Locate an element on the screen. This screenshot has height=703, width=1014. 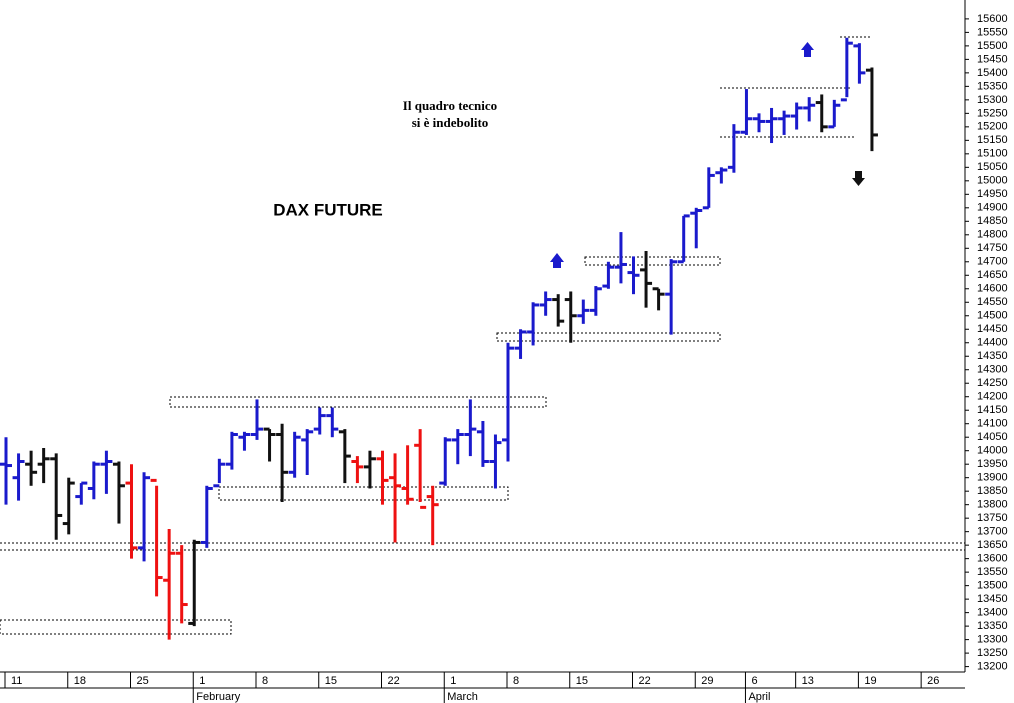
y-tick-label: 14150 is located at coordinates (992, 410).